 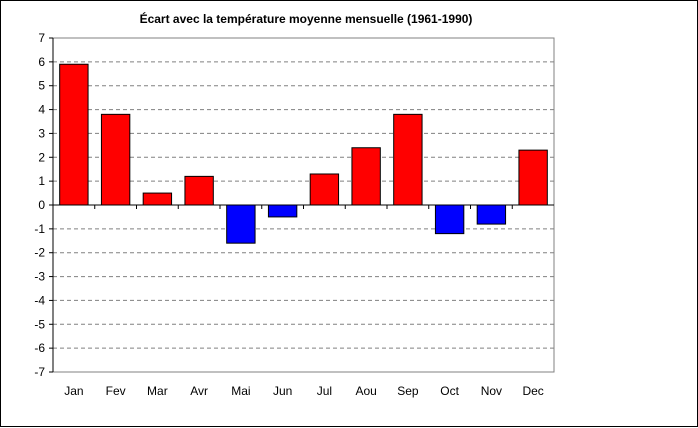 I want to click on y-tick-label: 2, so click(x=41, y=157).